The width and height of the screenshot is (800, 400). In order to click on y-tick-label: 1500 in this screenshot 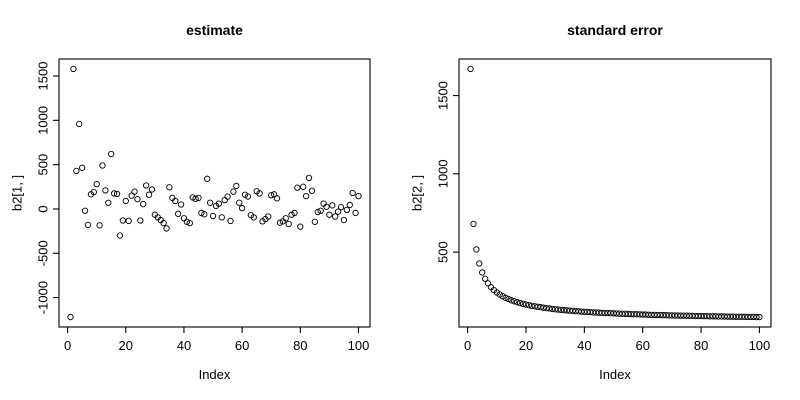, I will do `click(443, 95)`.